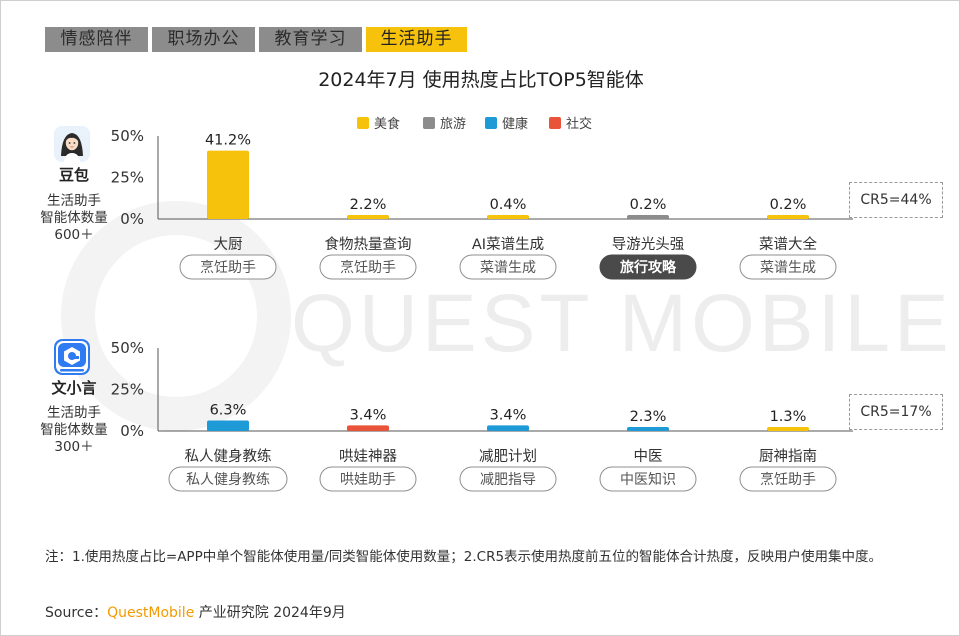  Describe the element at coordinates (429, 123) in the screenshot. I see `legend-swatch-travel` at that location.